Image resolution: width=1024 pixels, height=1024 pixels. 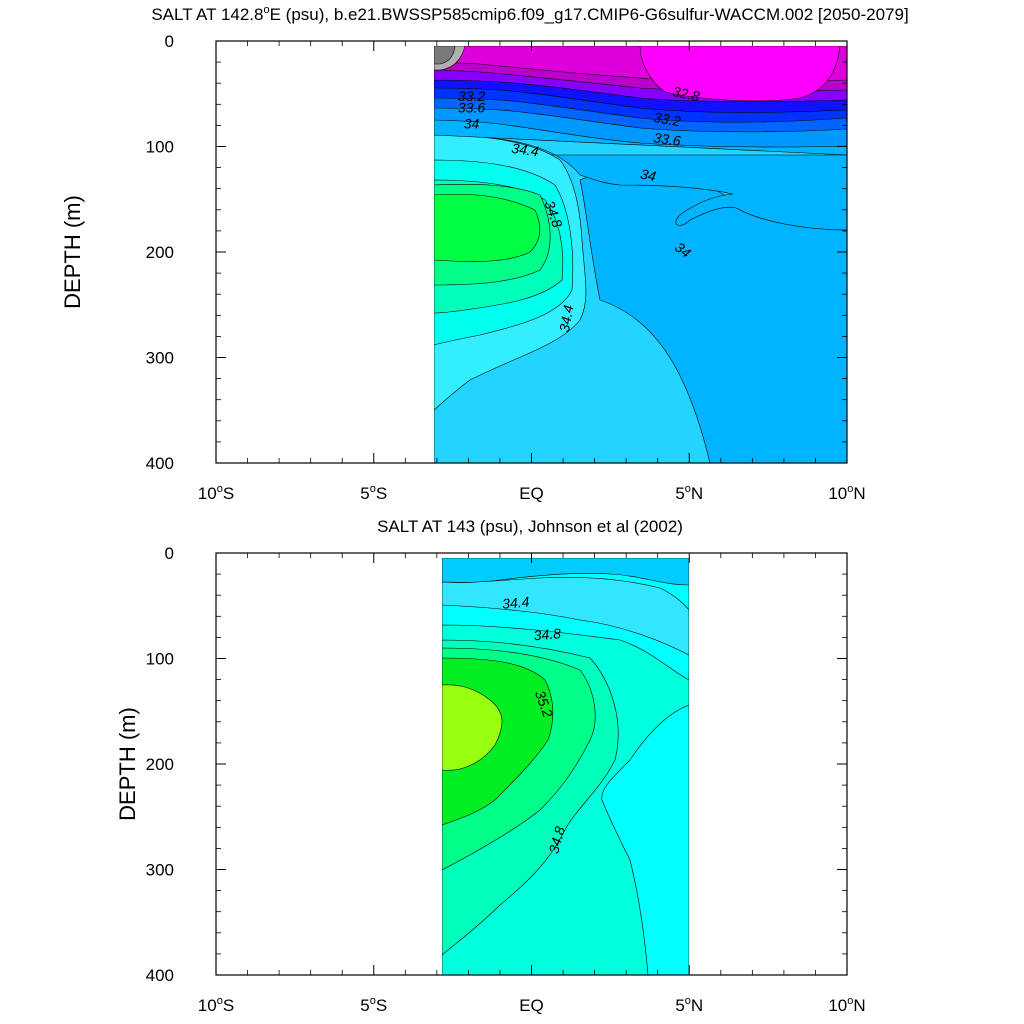 I want to click on contour-label: 32.8, so click(x=686, y=93).